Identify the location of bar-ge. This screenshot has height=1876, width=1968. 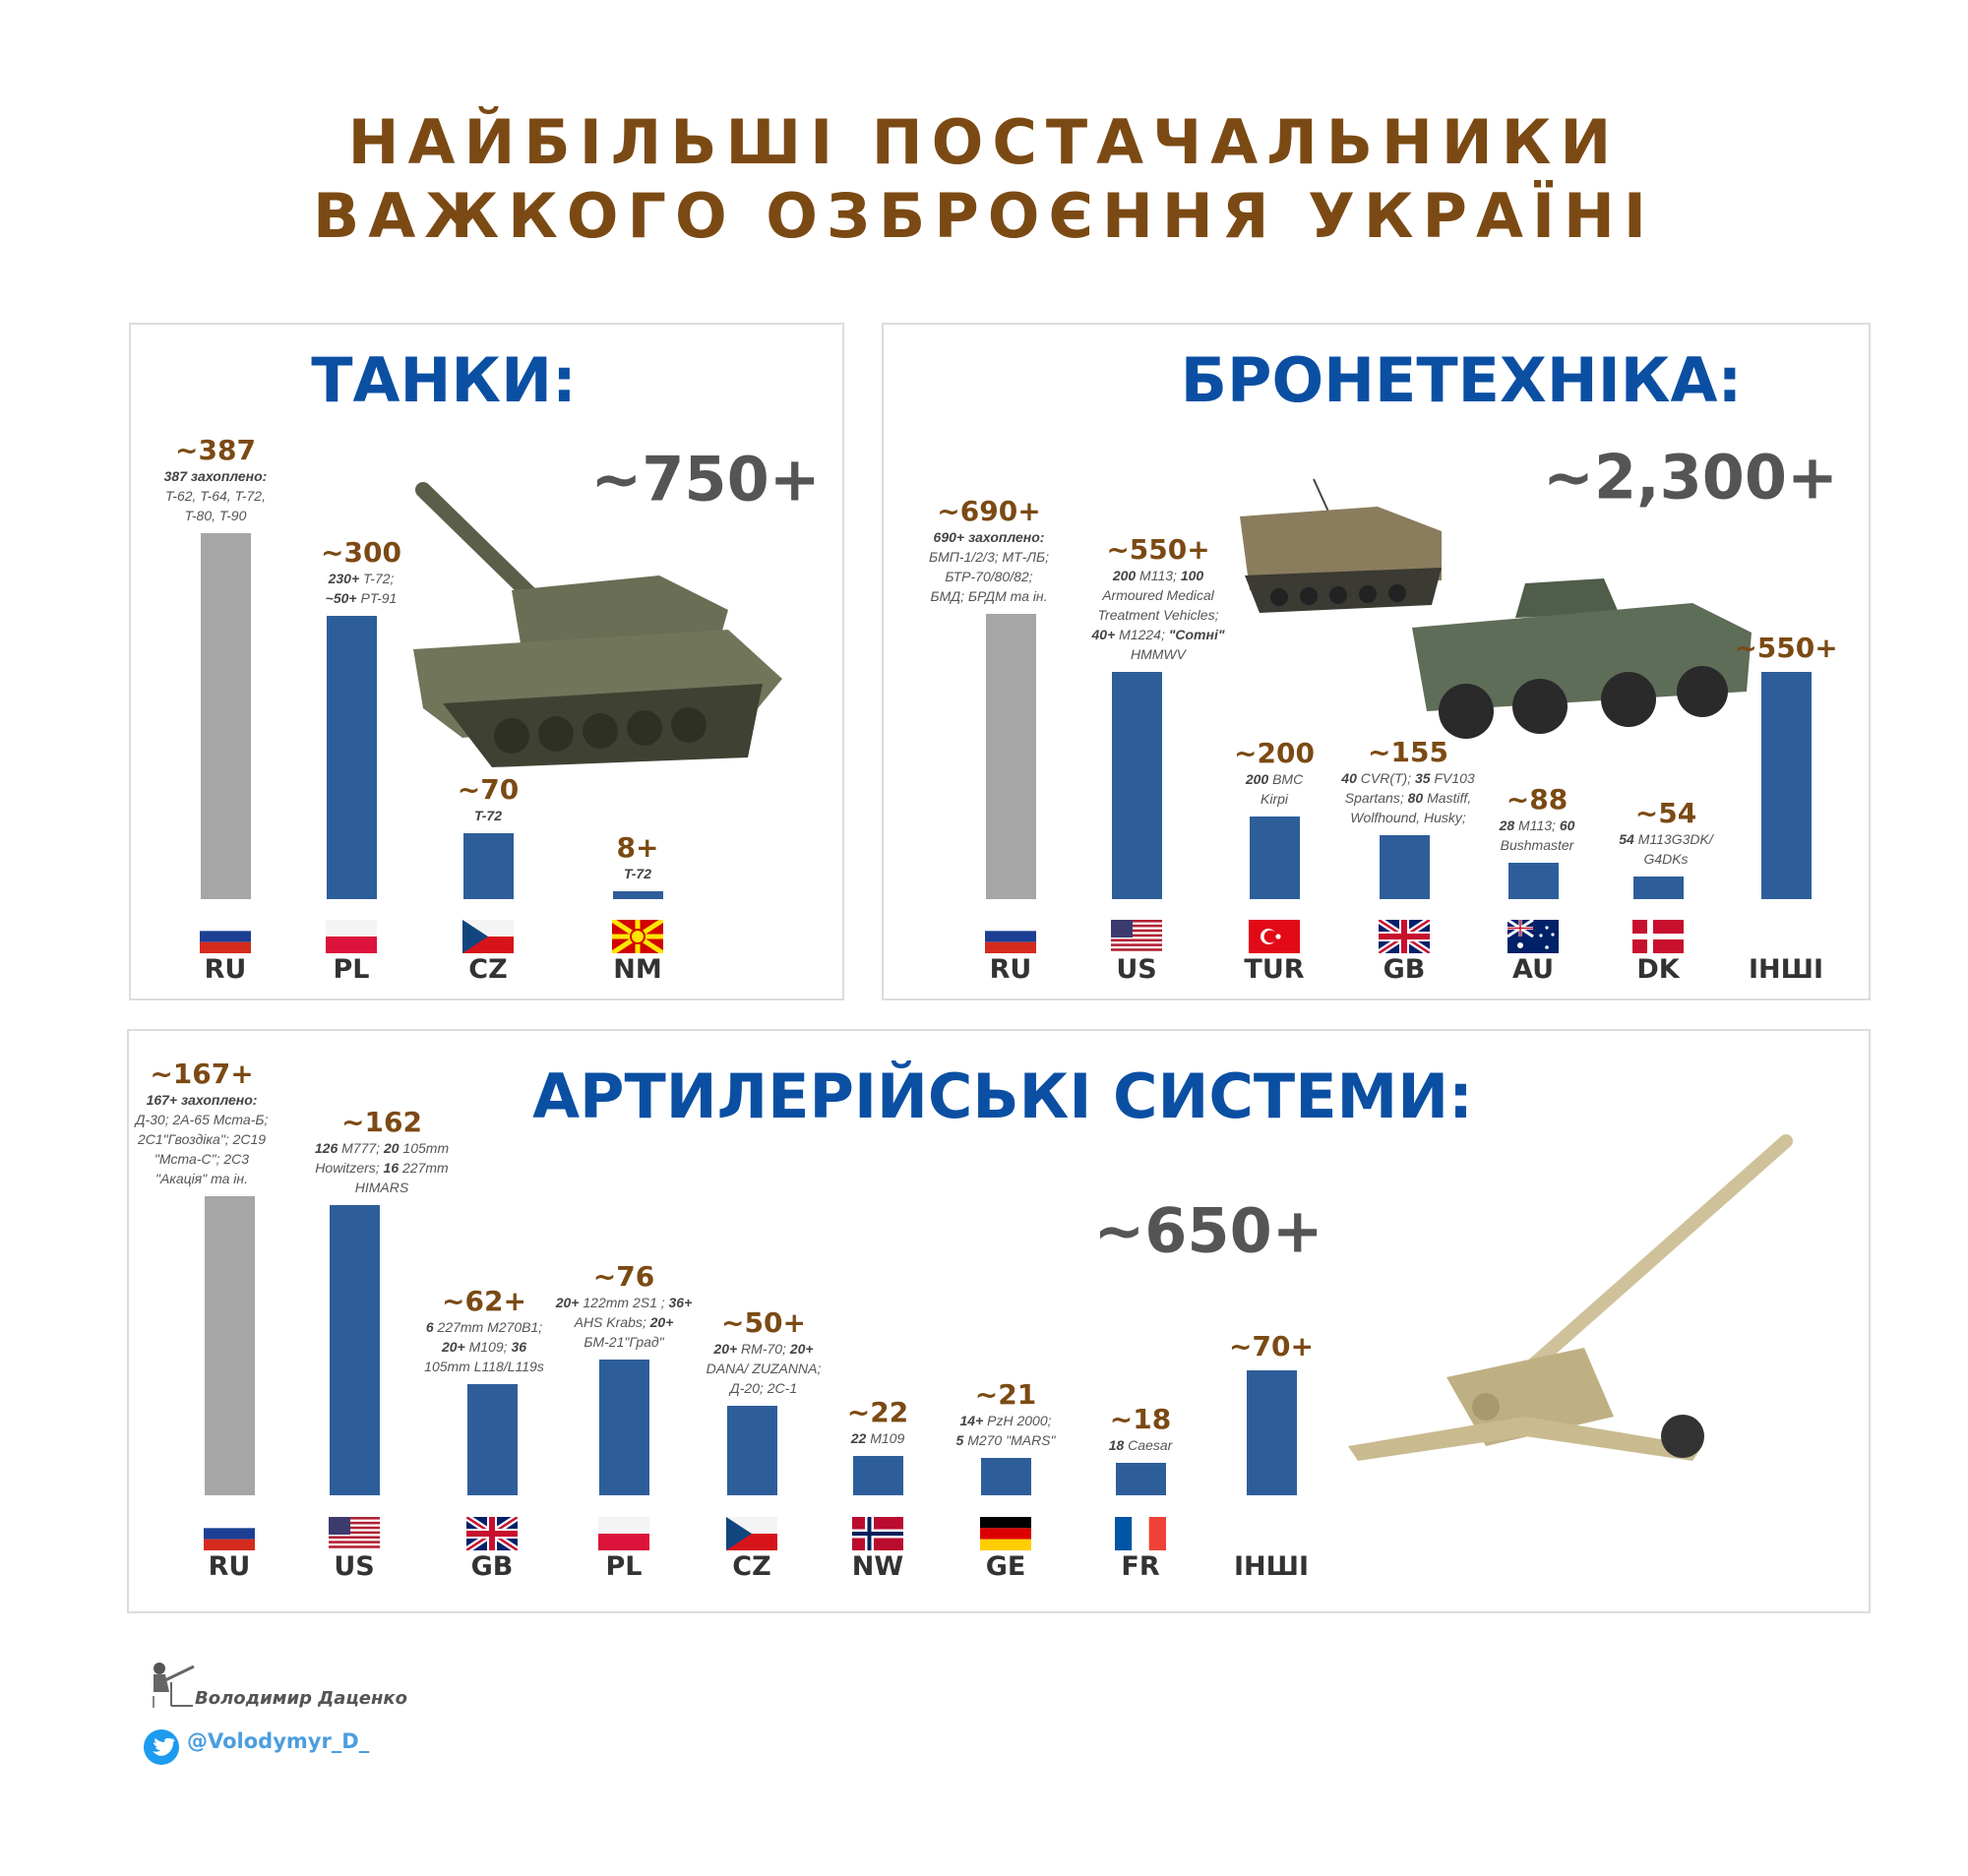
(1006, 1476).